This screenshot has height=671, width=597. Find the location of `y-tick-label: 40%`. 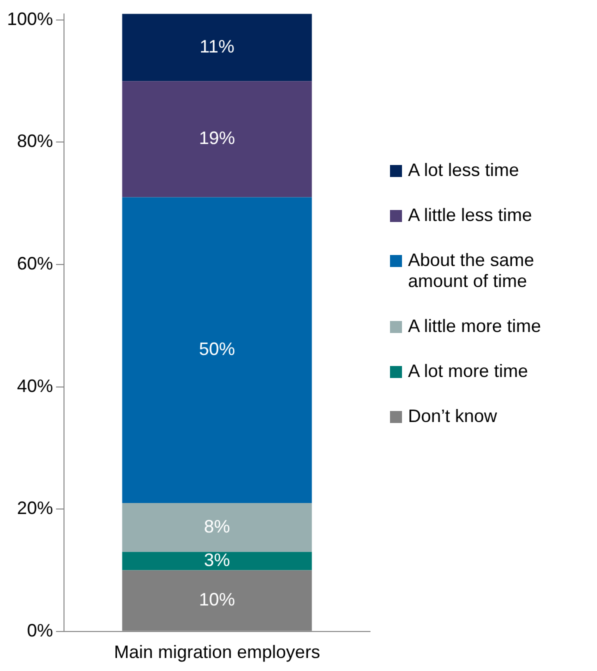

y-tick-label: 40% is located at coordinates (35, 386).